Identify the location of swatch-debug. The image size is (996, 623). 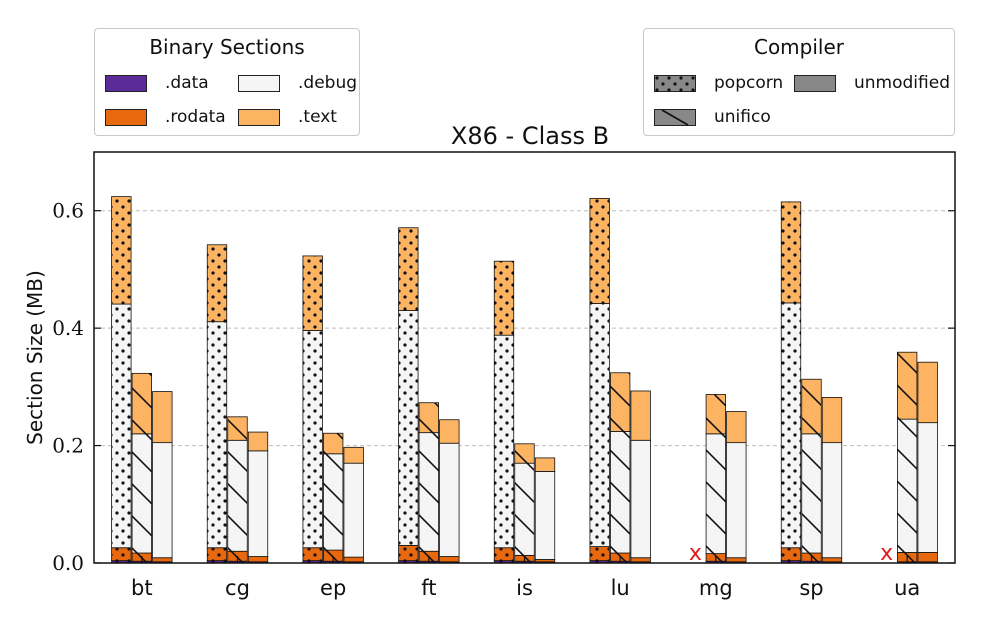
(259, 83).